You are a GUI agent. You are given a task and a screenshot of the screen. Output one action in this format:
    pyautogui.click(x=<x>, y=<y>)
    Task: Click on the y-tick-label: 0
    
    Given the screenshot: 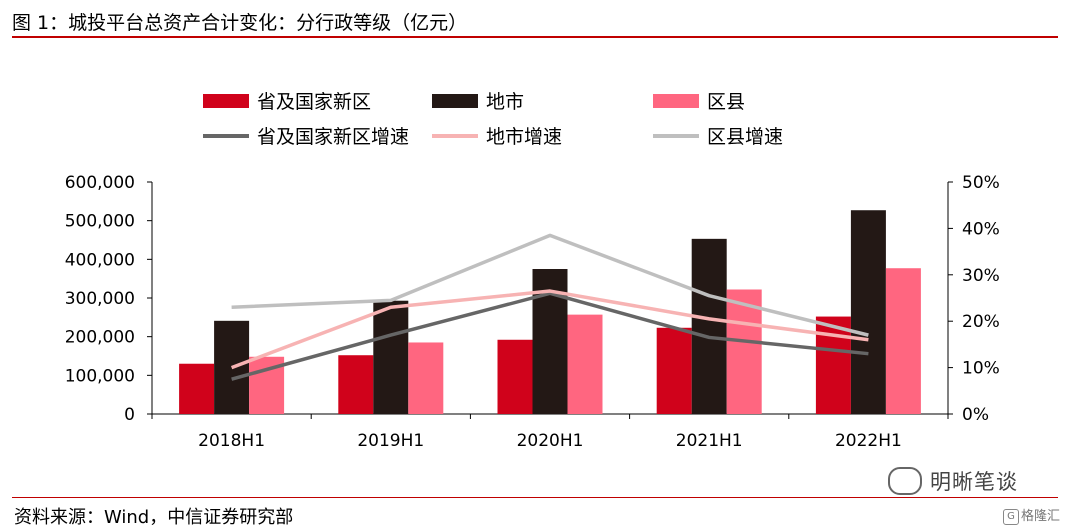 What is the action you would take?
    pyautogui.click(x=129, y=415)
    